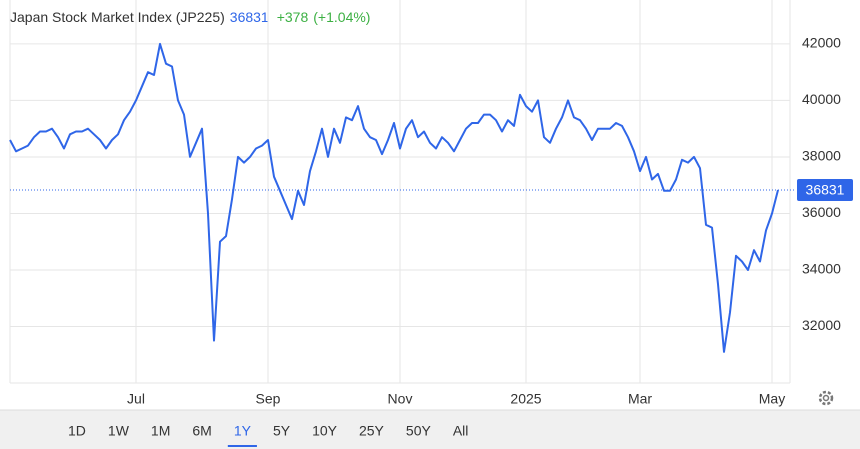  I want to click on y-tick-label: 42000, so click(821, 43).